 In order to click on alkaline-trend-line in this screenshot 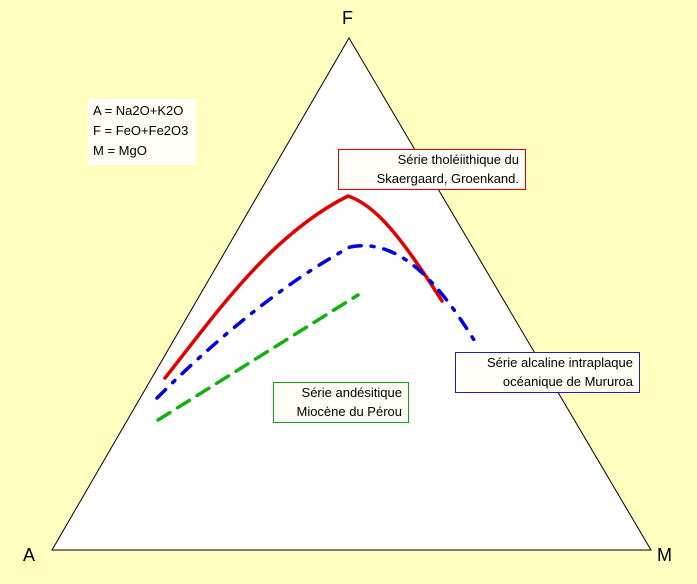, I will do `click(315, 321)`.